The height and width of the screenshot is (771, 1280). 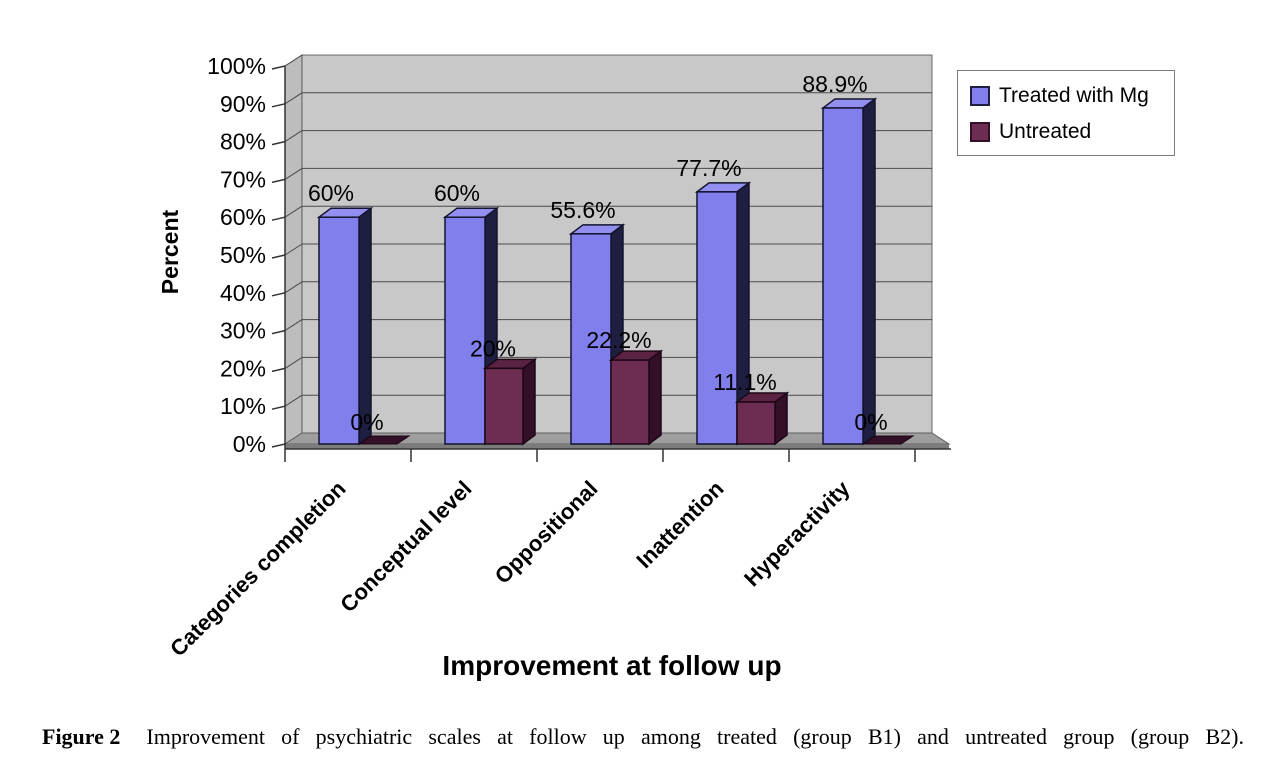 What do you see at coordinates (170, 252) in the screenshot?
I see `y-axis-title: Percent` at bounding box center [170, 252].